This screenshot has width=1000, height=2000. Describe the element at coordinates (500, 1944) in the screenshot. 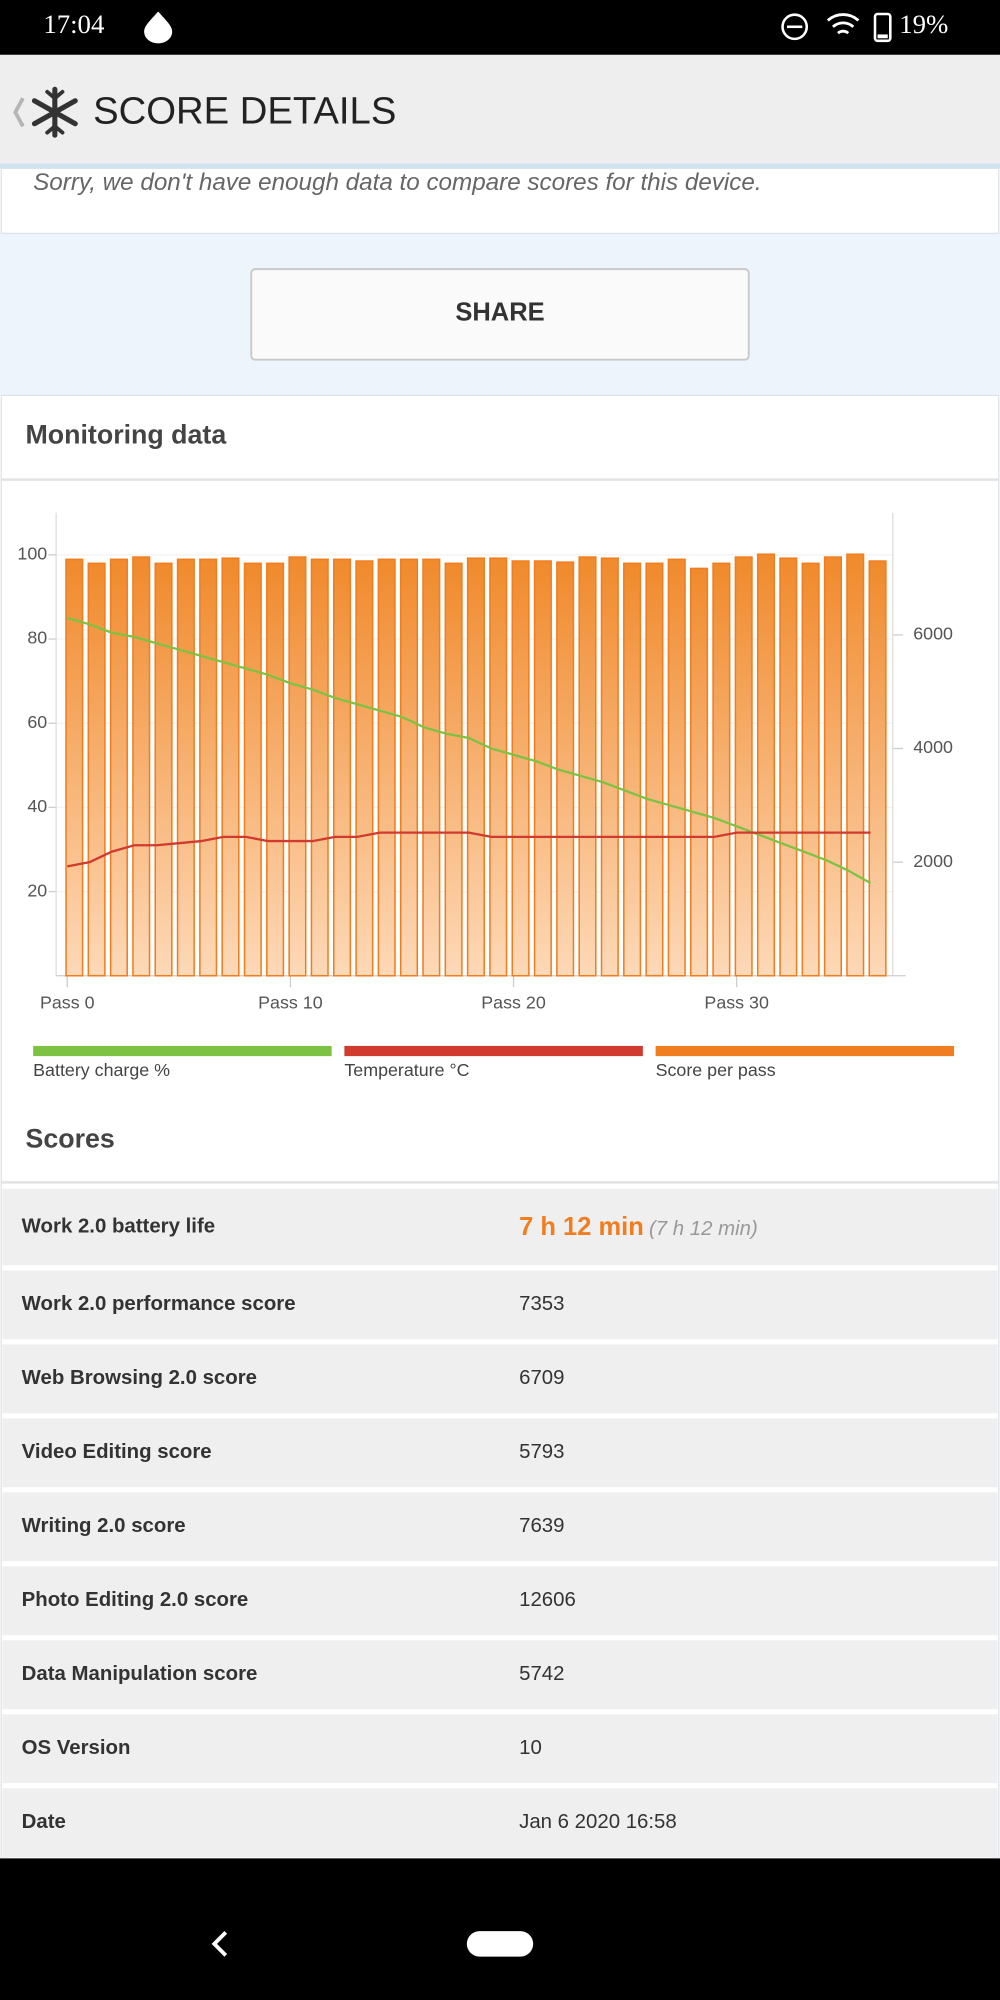

I see `nav-home` at that location.